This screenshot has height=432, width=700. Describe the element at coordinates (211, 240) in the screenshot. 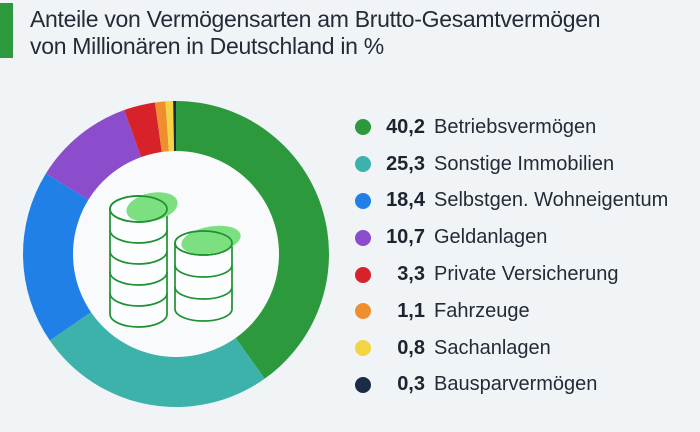

I see `coin-highlight` at that location.